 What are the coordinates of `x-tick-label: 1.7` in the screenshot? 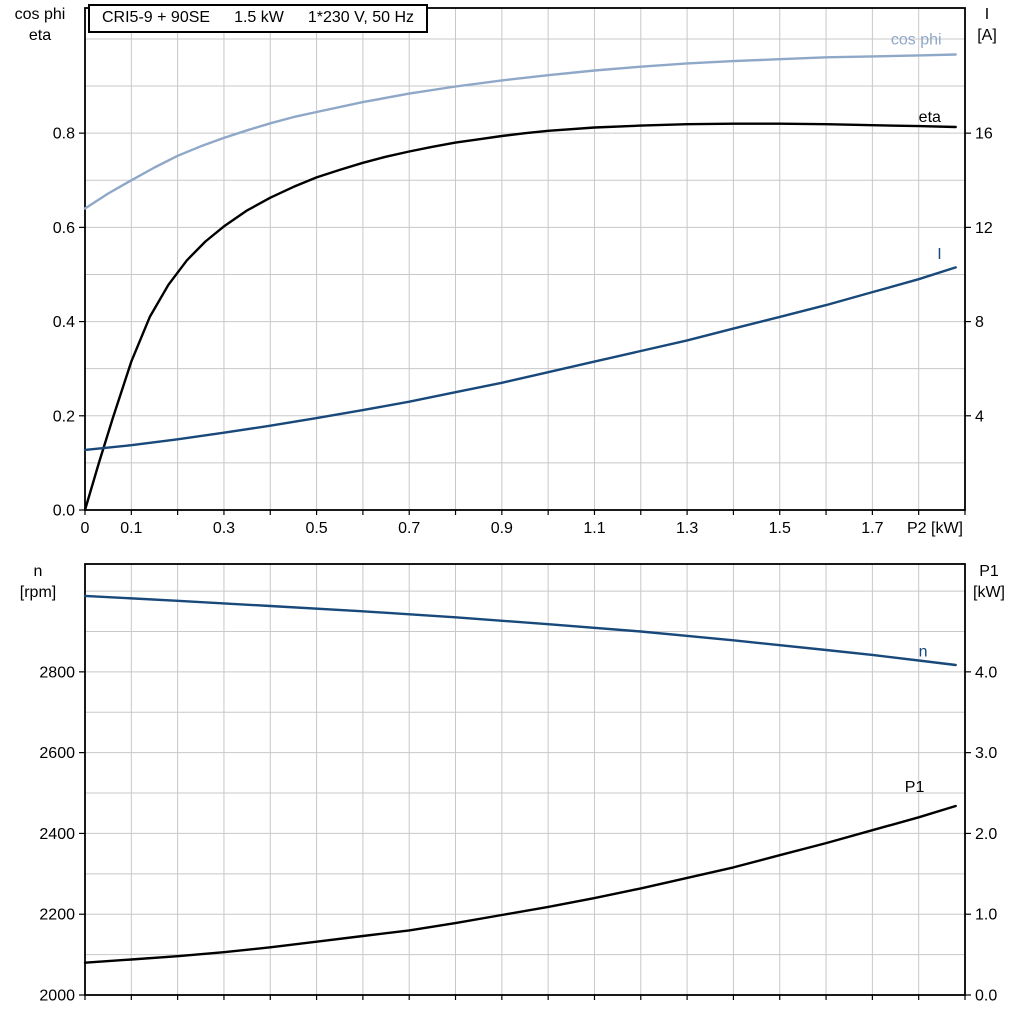 It's located at (872, 528).